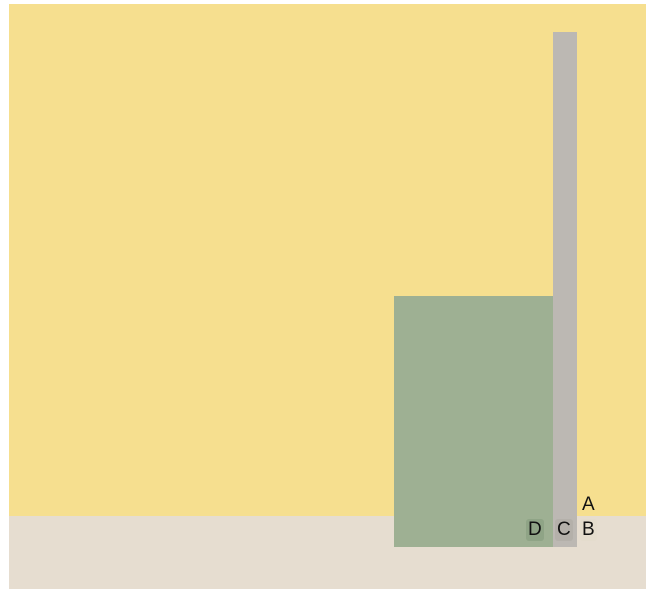 This screenshot has height=589, width=646. Describe the element at coordinates (565, 289) in the screenshot. I see `vertical-pole` at that location.